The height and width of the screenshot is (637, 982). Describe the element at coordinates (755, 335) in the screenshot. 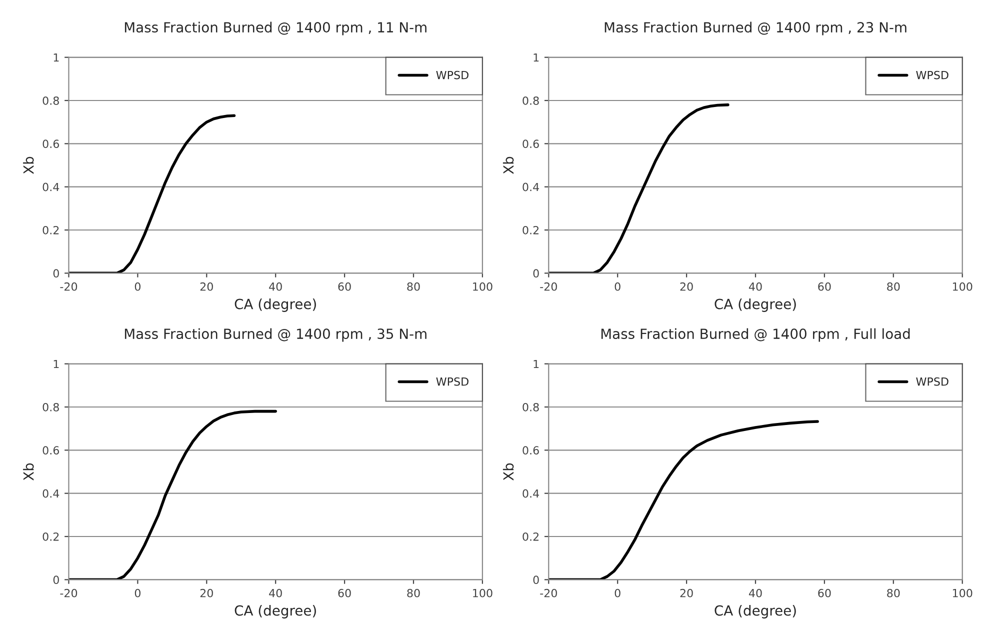

I see `chart-title: Mass Fraction Burned @ 1400 rpm , Full load` at that location.